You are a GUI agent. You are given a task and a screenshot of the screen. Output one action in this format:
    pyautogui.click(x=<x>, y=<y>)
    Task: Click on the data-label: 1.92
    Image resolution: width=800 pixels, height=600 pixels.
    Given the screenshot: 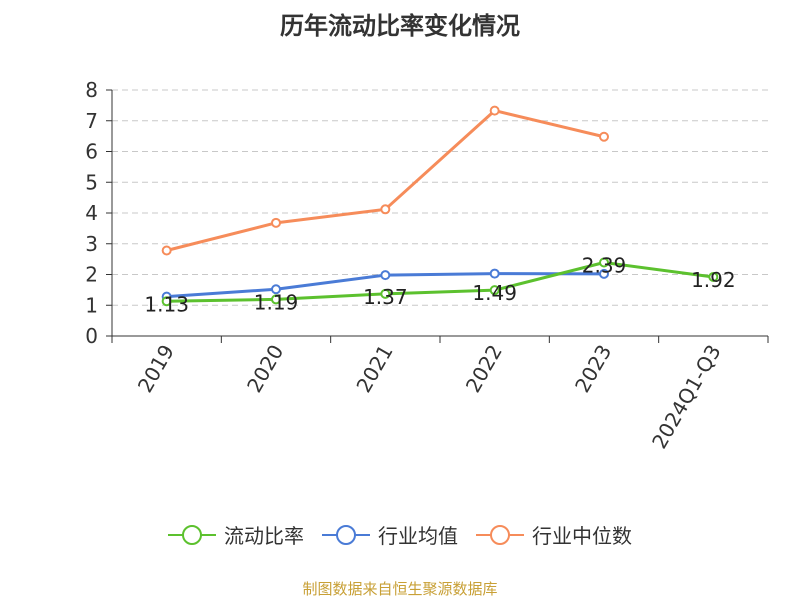 What is the action you would take?
    pyautogui.click(x=713, y=280)
    